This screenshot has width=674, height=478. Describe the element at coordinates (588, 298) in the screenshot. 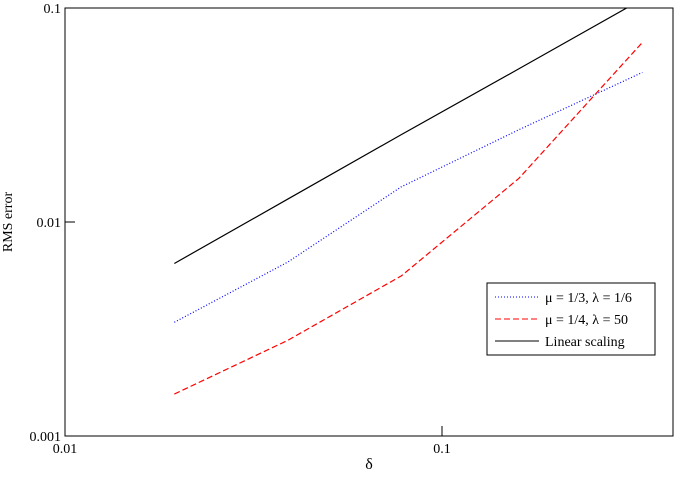

I see `legend-label: μ = 1/3, λ = 1/6` at that location.